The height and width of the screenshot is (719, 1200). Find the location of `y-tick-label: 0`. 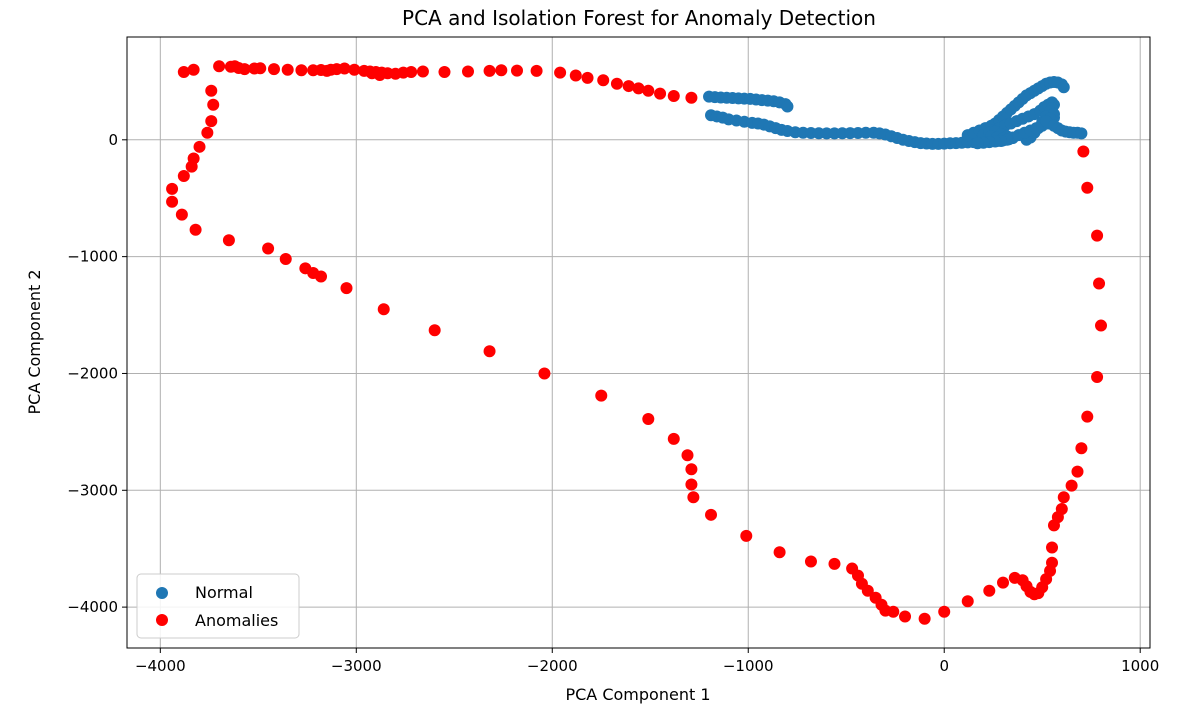

y-tick-label: 0 is located at coordinates (113, 140).